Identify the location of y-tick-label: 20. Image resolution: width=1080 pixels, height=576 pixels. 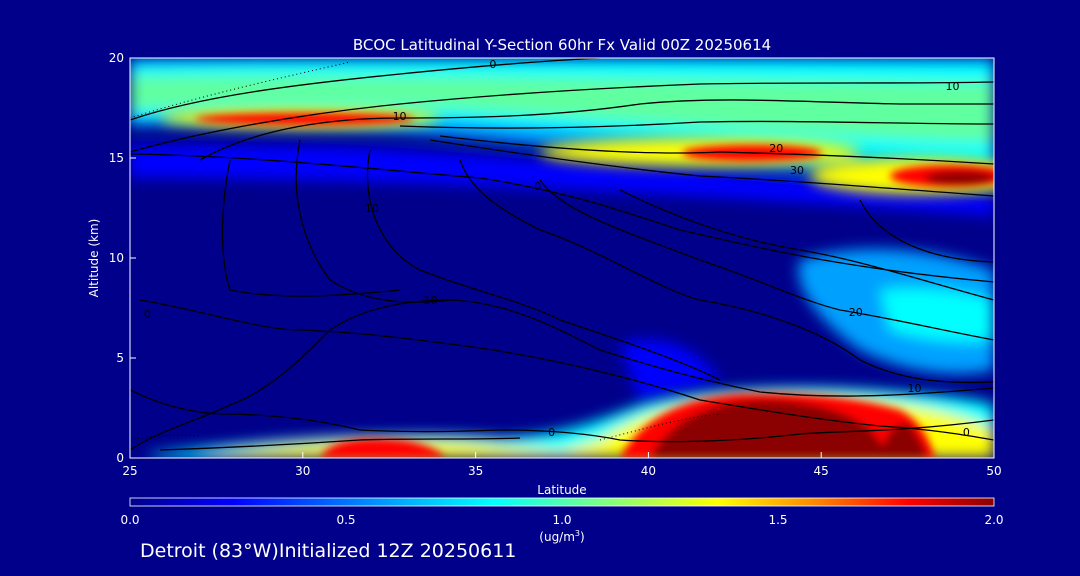
(116, 58).